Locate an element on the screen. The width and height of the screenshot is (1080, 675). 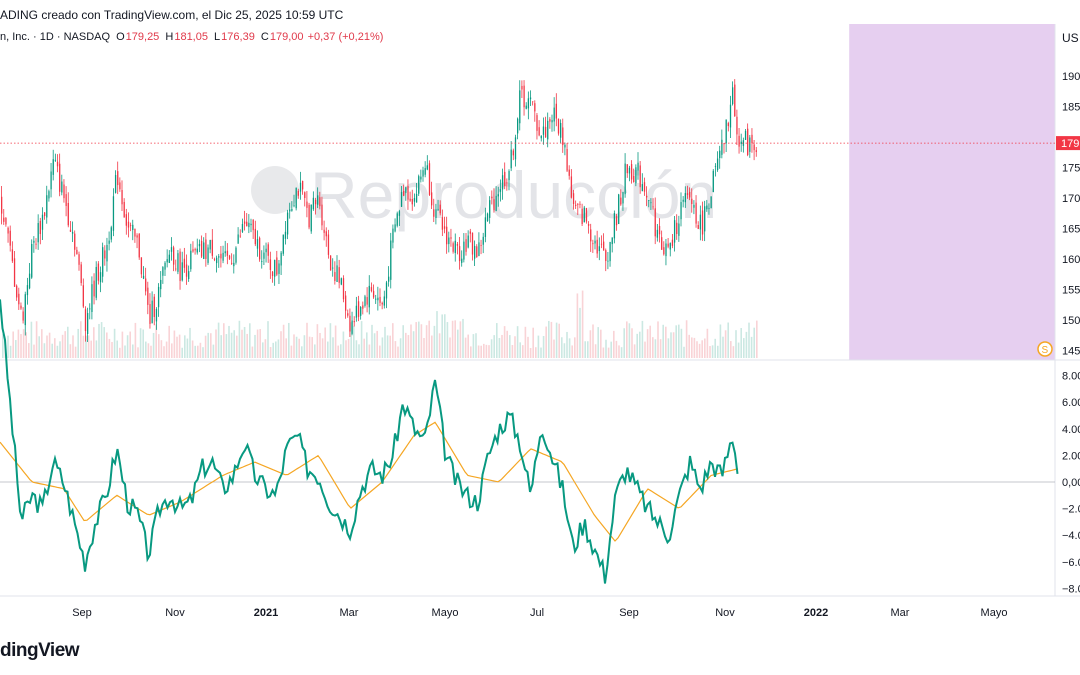
close-value: 179,00 is located at coordinates (286, 37).